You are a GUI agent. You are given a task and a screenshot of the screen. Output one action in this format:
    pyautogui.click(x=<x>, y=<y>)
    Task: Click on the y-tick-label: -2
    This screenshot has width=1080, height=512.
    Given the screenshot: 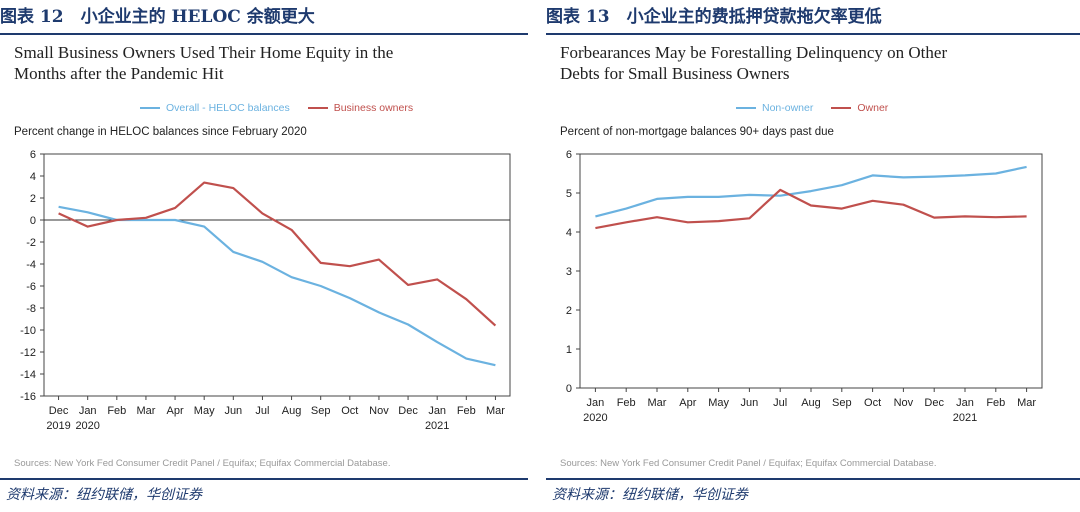 What is the action you would take?
    pyautogui.click(x=31, y=243)
    